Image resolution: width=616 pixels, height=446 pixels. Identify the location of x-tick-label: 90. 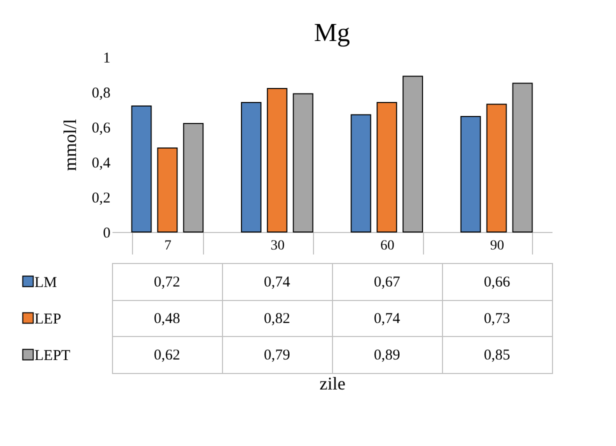
(497, 246).